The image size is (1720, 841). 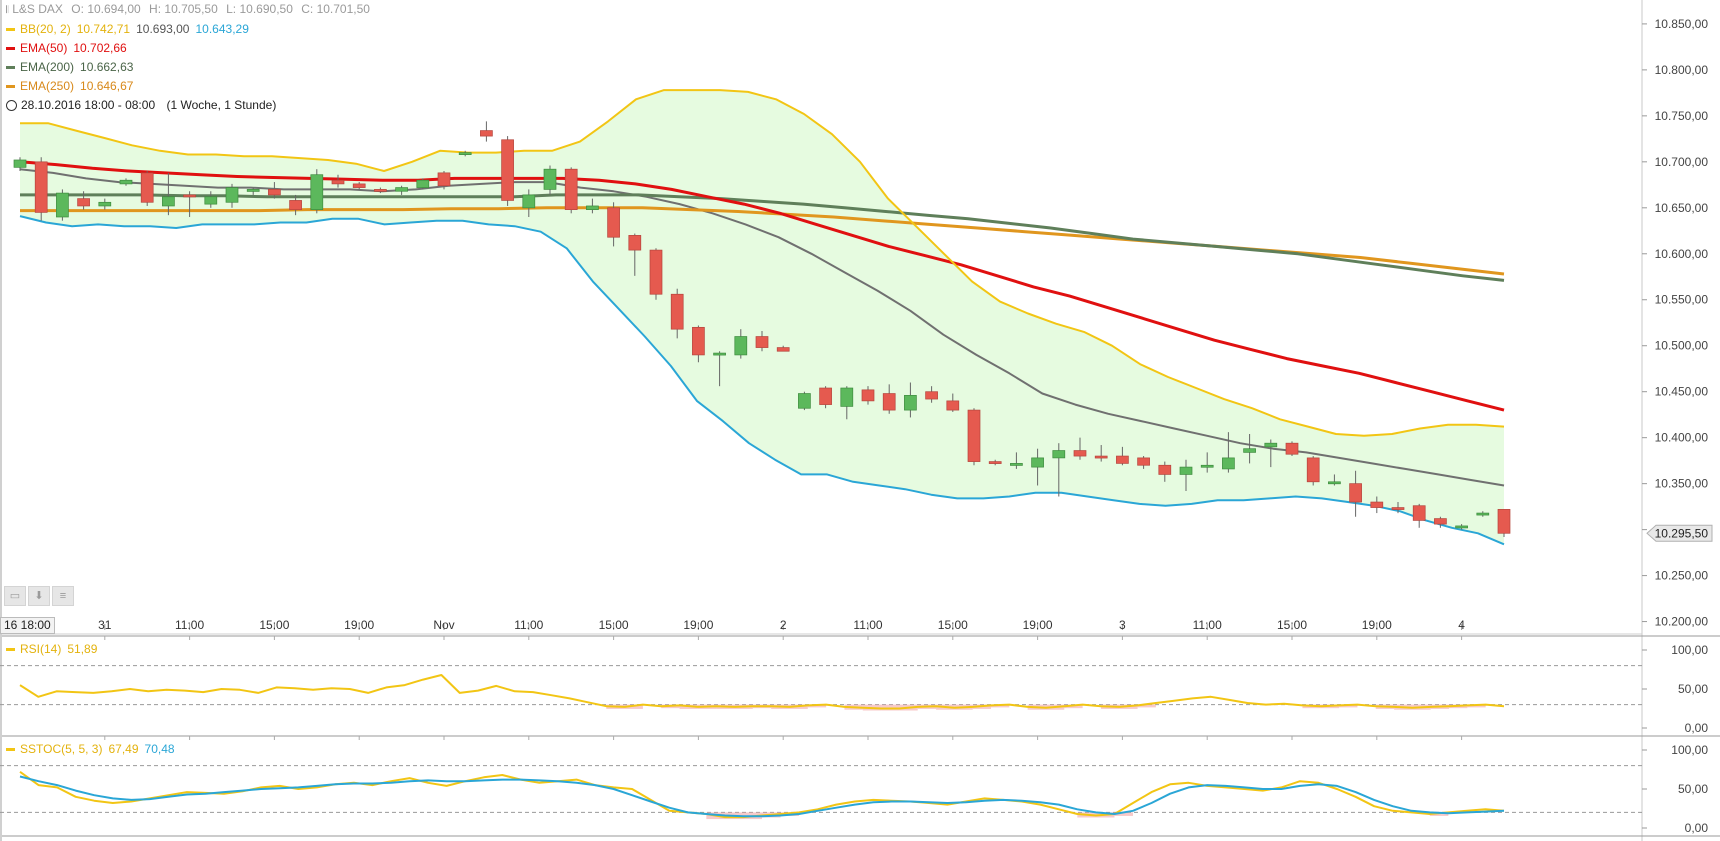 I want to click on high-value: 10.705,50, so click(x=191, y=9).